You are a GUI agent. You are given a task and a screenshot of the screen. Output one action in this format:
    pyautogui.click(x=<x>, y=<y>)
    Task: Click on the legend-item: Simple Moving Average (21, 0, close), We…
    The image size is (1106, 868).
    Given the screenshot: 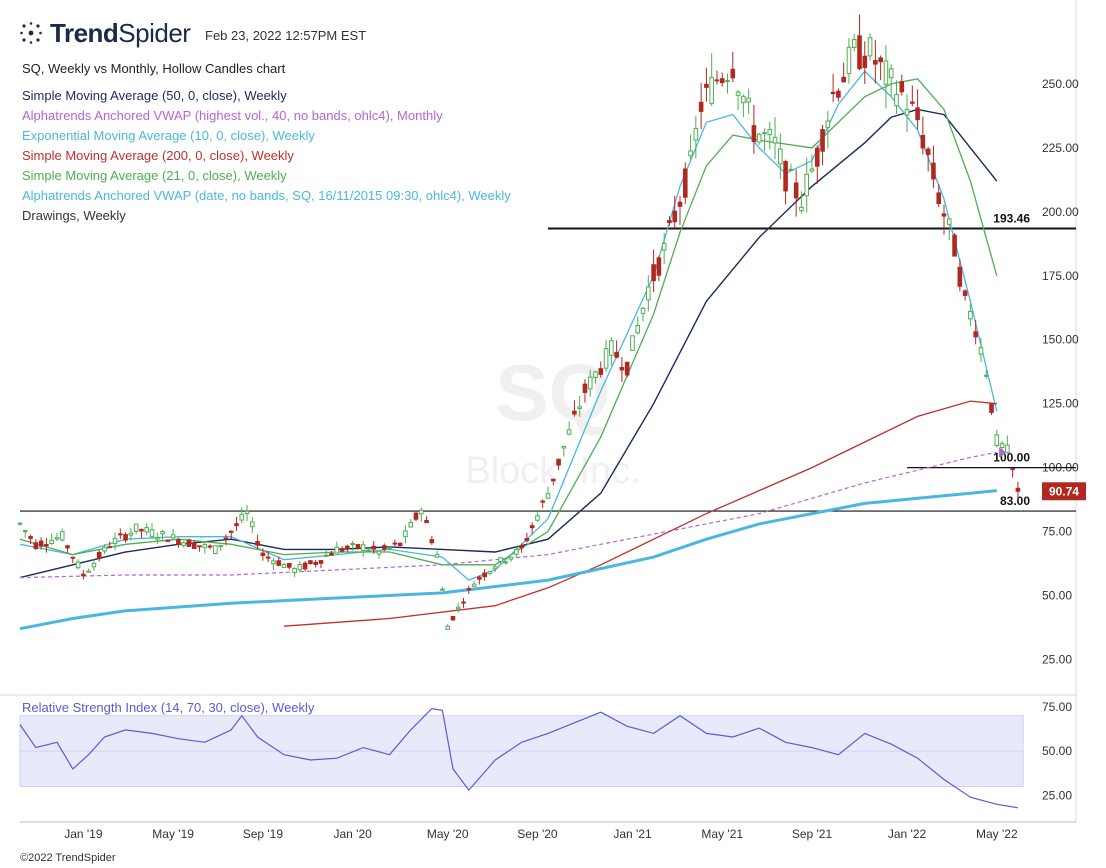 What is the action you would take?
    pyautogui.click(x=154, y=175)
    